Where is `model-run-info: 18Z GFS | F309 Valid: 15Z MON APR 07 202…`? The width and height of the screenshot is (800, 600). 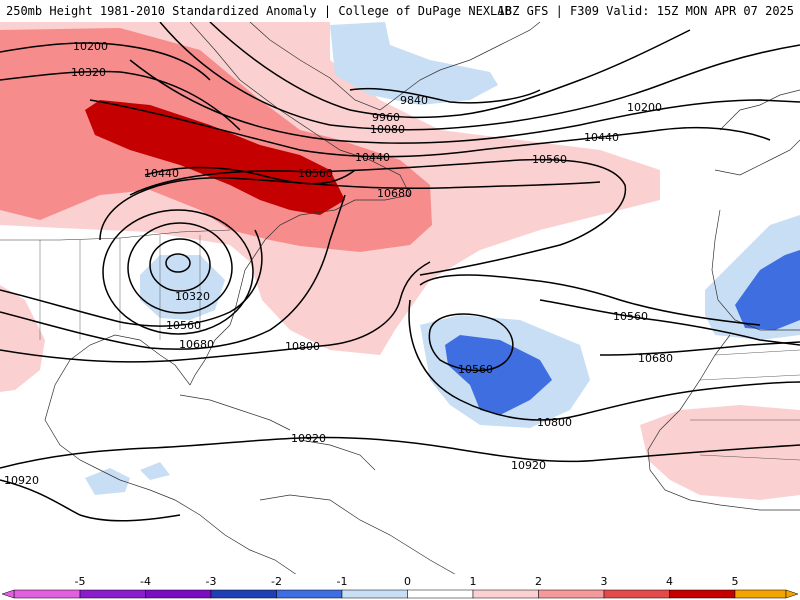
model-run-info: 18Z GFS | F309 Valid: 15Z MON APR 07 202… is located at coordinates (645, 11).